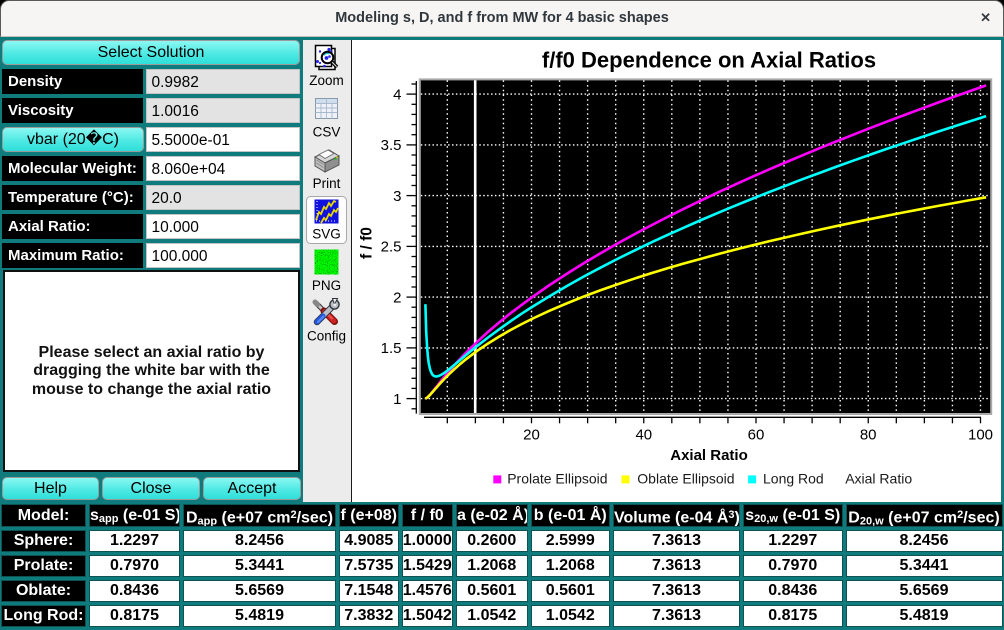 The image size is (1004, 630). Describe the element at coordinates (391, 247) in the screenshot. I see `svg-text: 2.5` at that location.